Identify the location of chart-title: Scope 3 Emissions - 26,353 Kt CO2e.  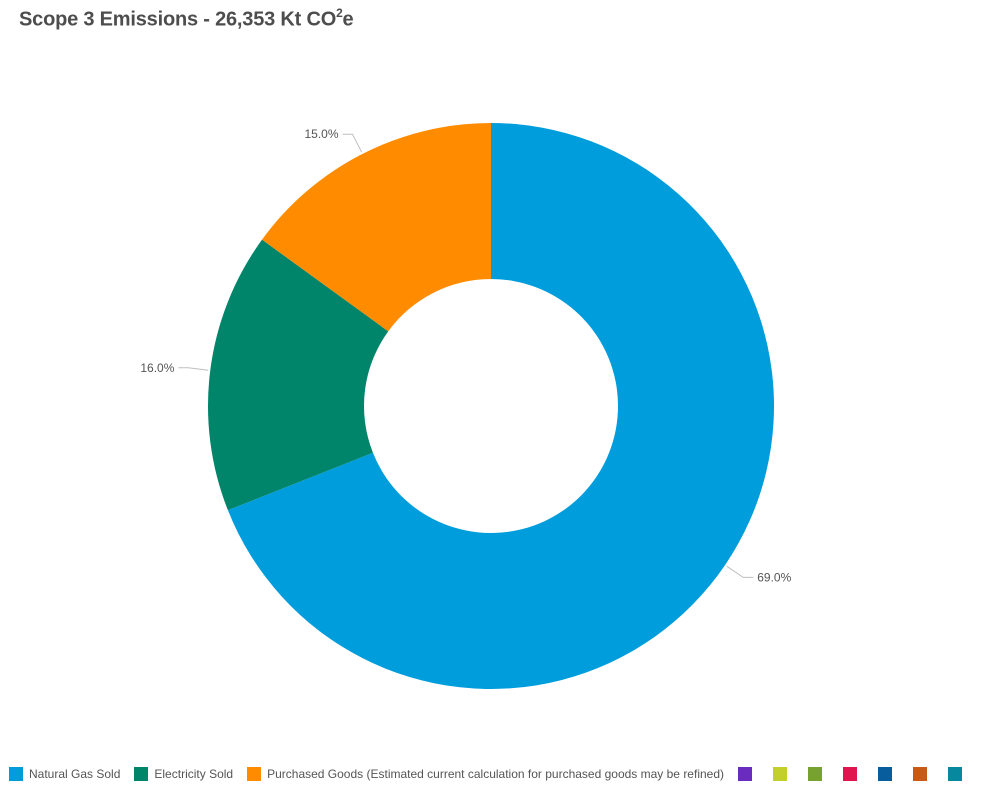
(186, 19).